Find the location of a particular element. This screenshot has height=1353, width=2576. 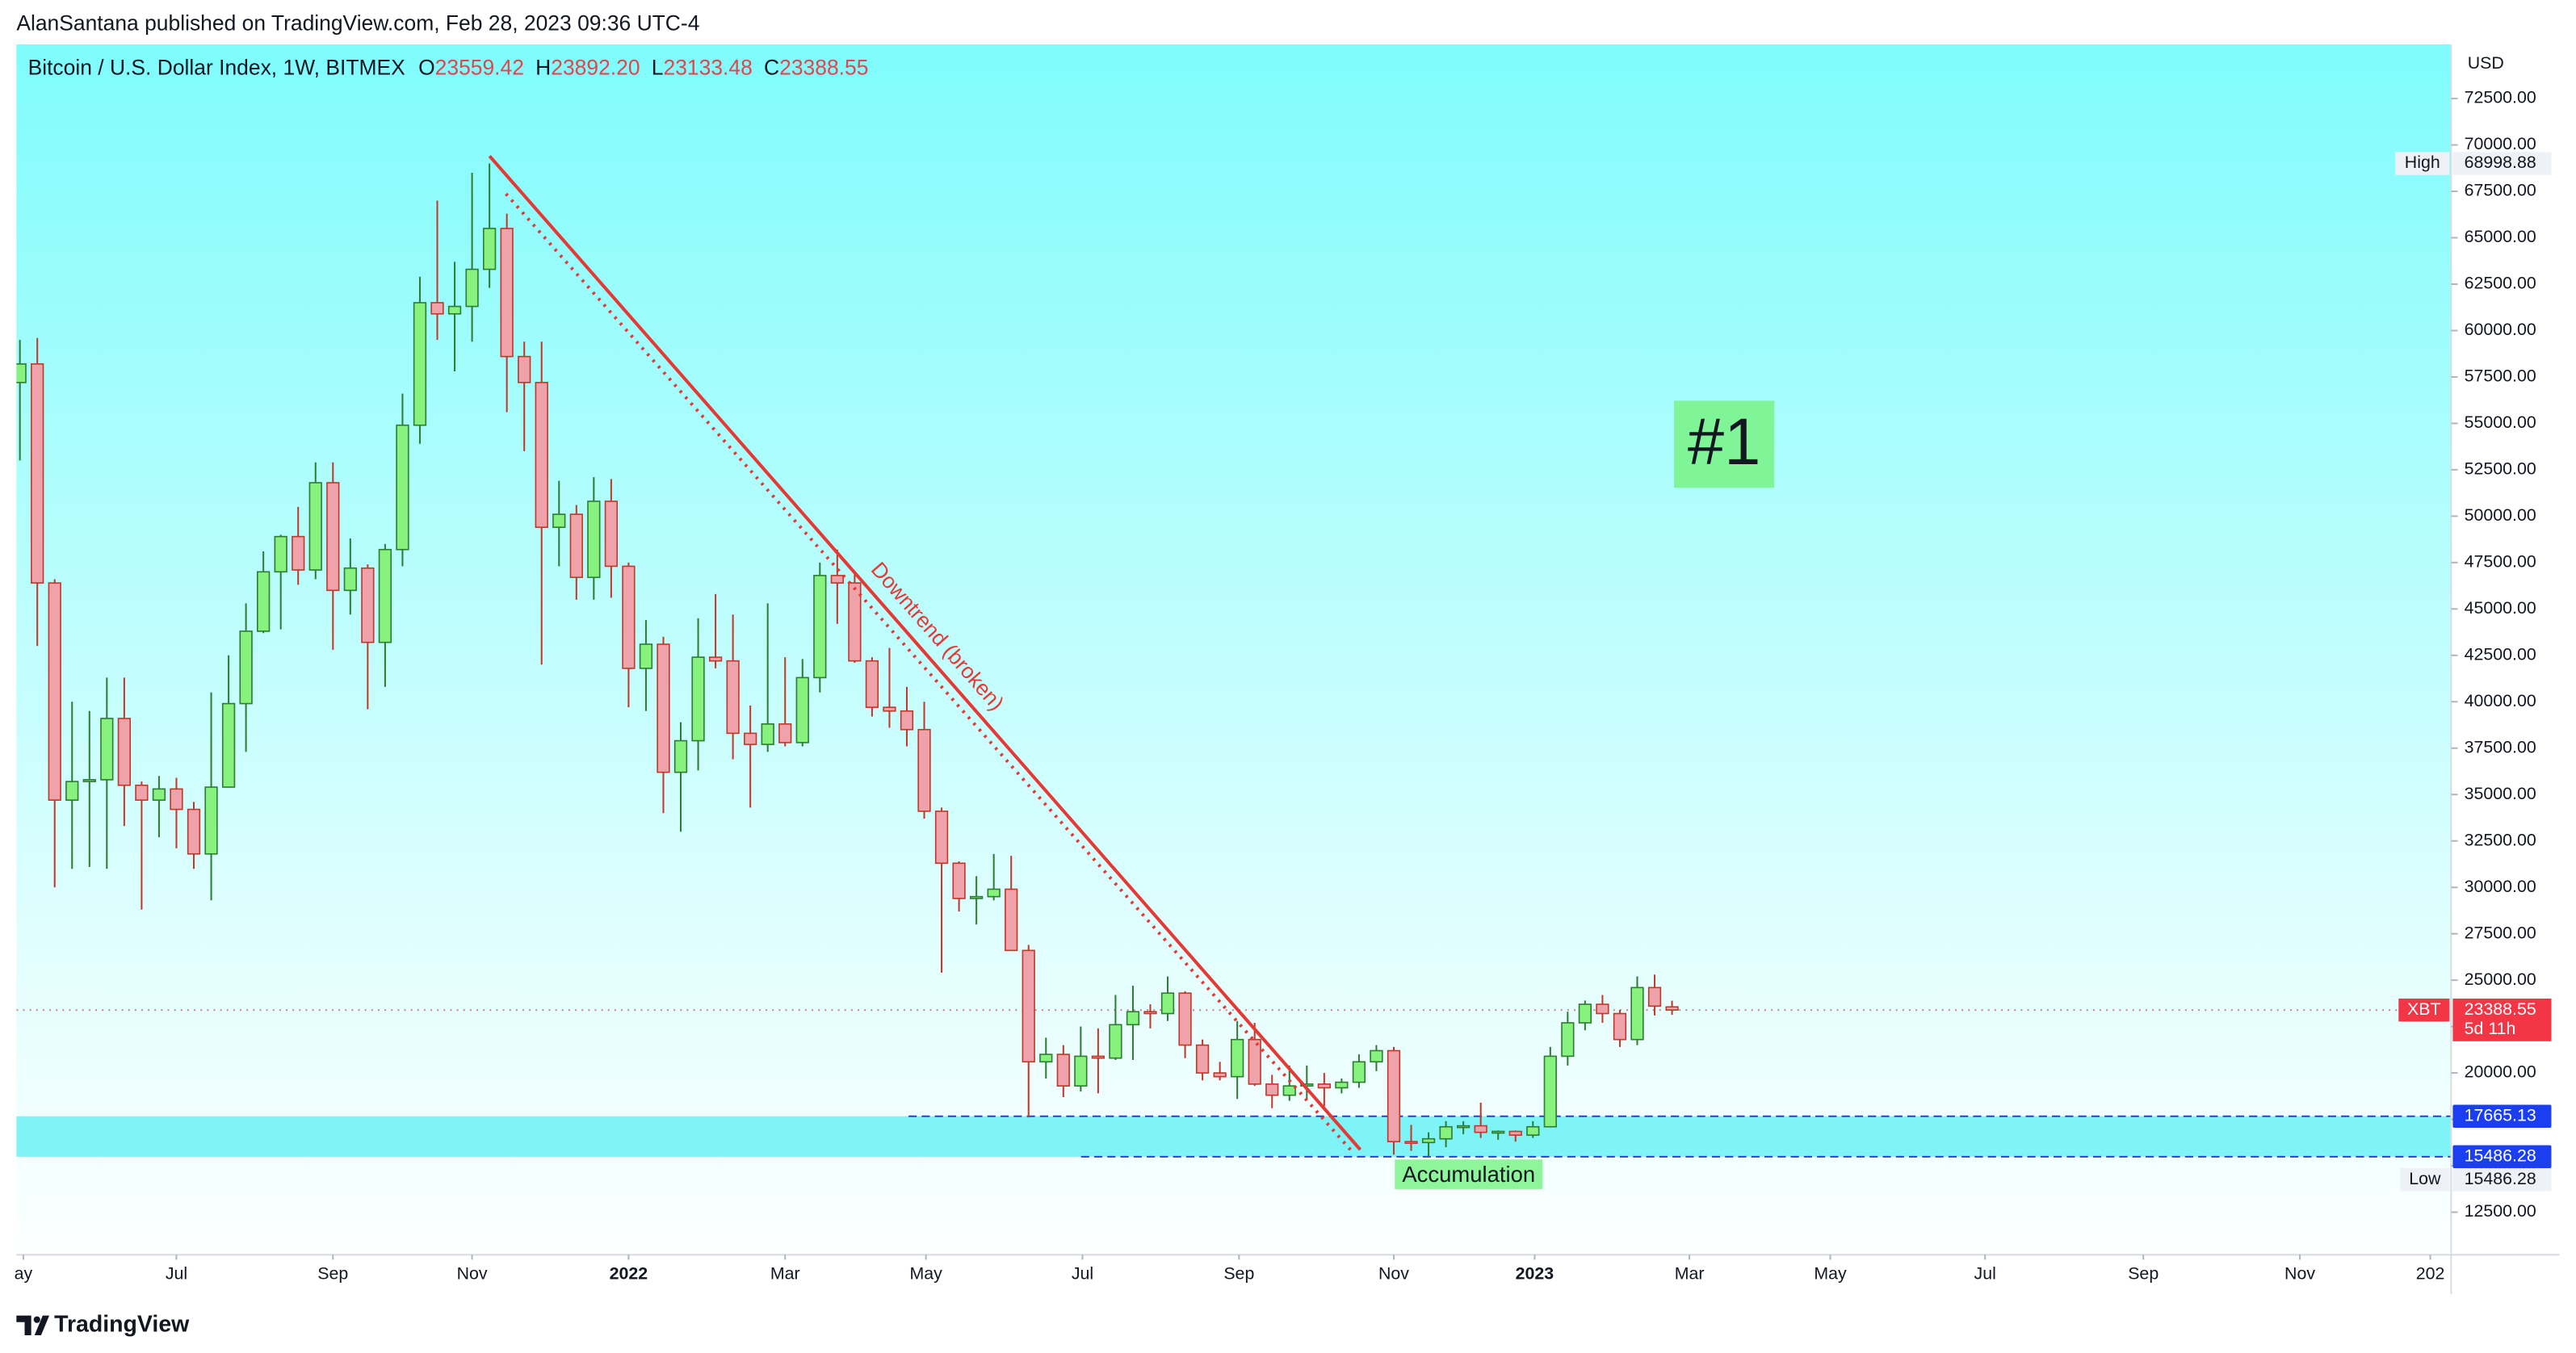

level-tag is located at coordinates (2502, 1116).